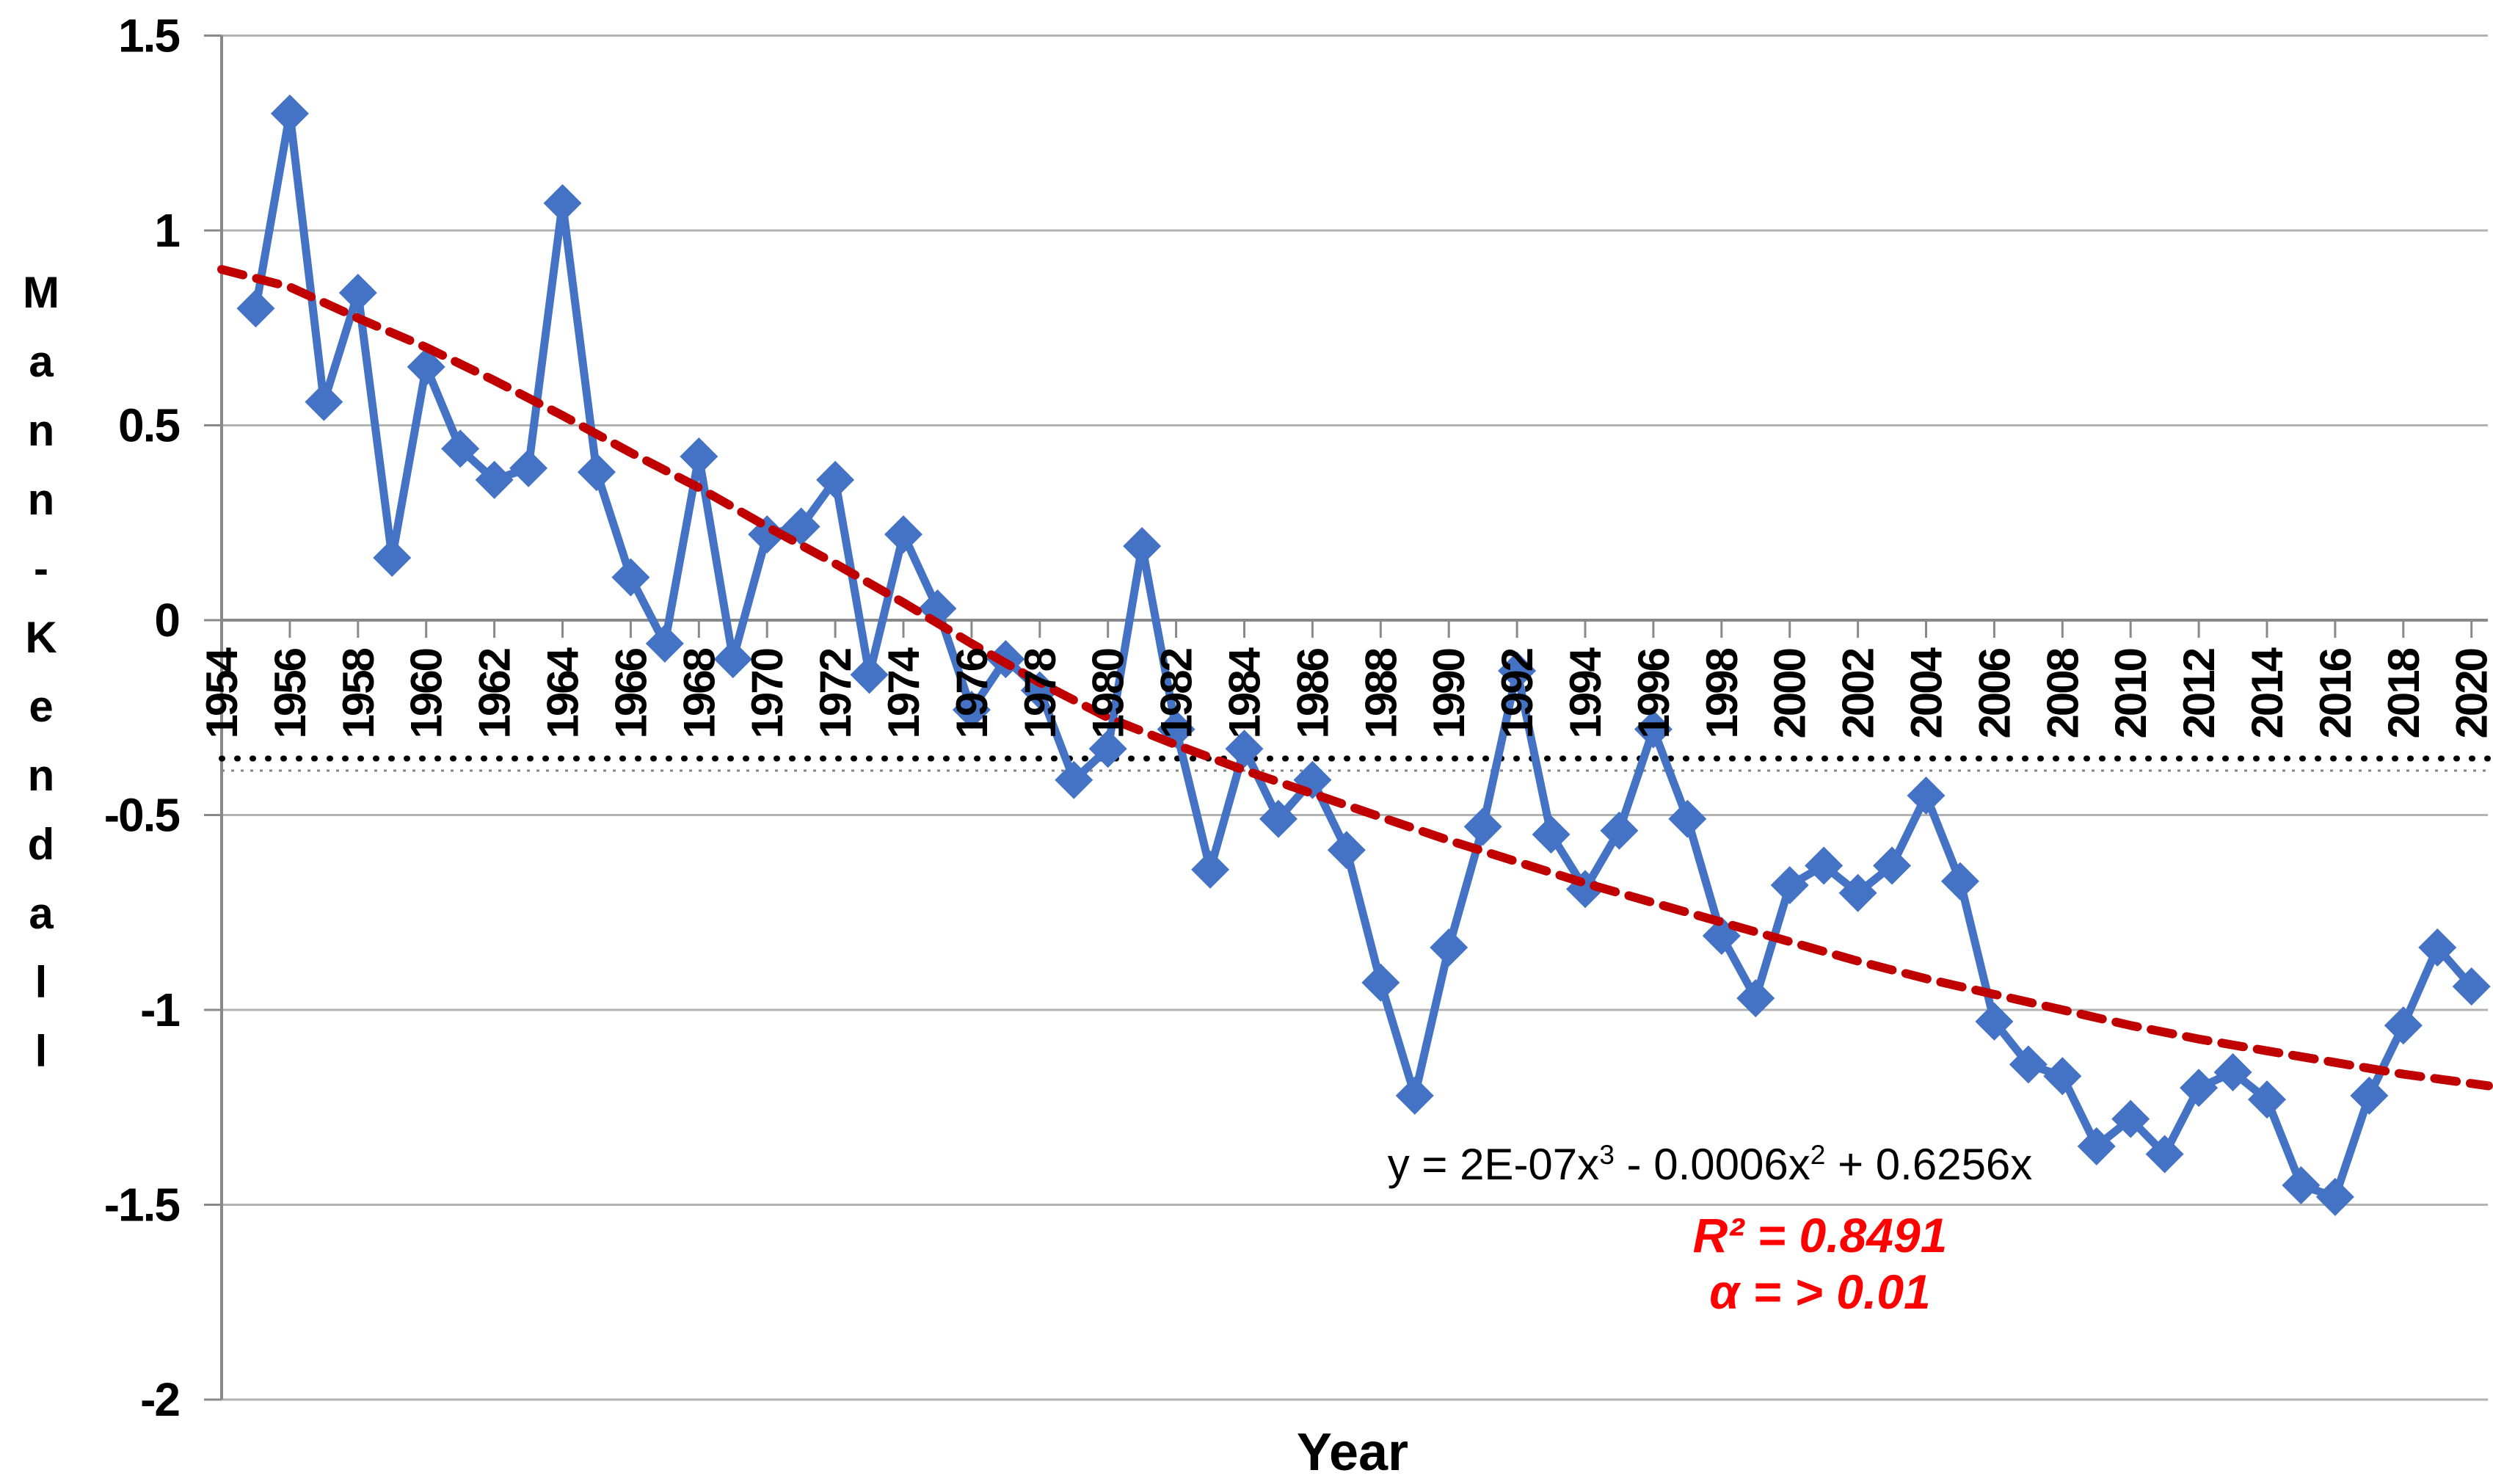 The width and height of the screenshot is (2493, 1484). I want to click on x-tick-label: 1992, so click(1517, 693).